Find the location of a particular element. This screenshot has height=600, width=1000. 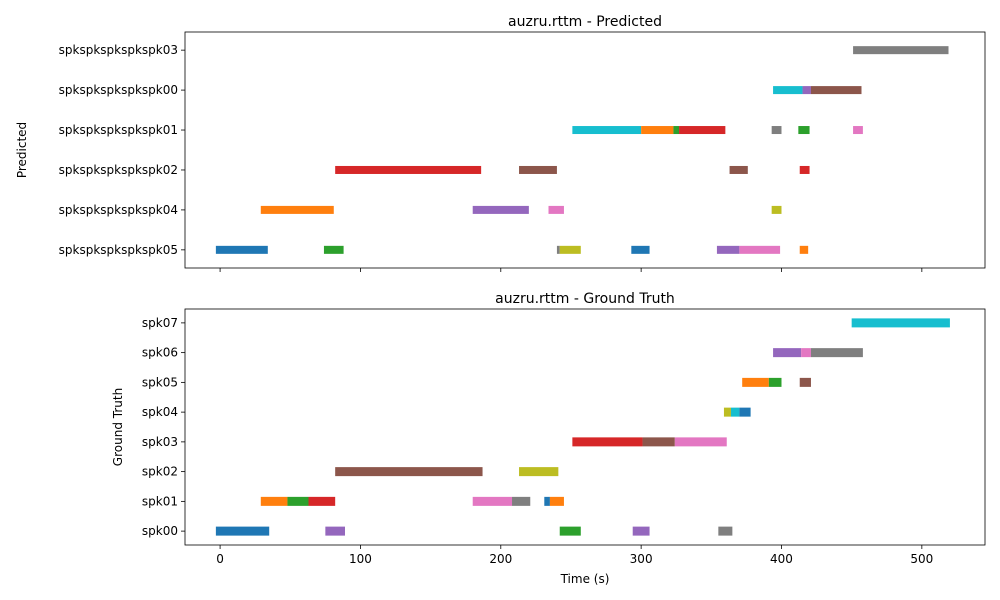

ground-truth-xtick-label: 300 is located at coordinates (641, 559).